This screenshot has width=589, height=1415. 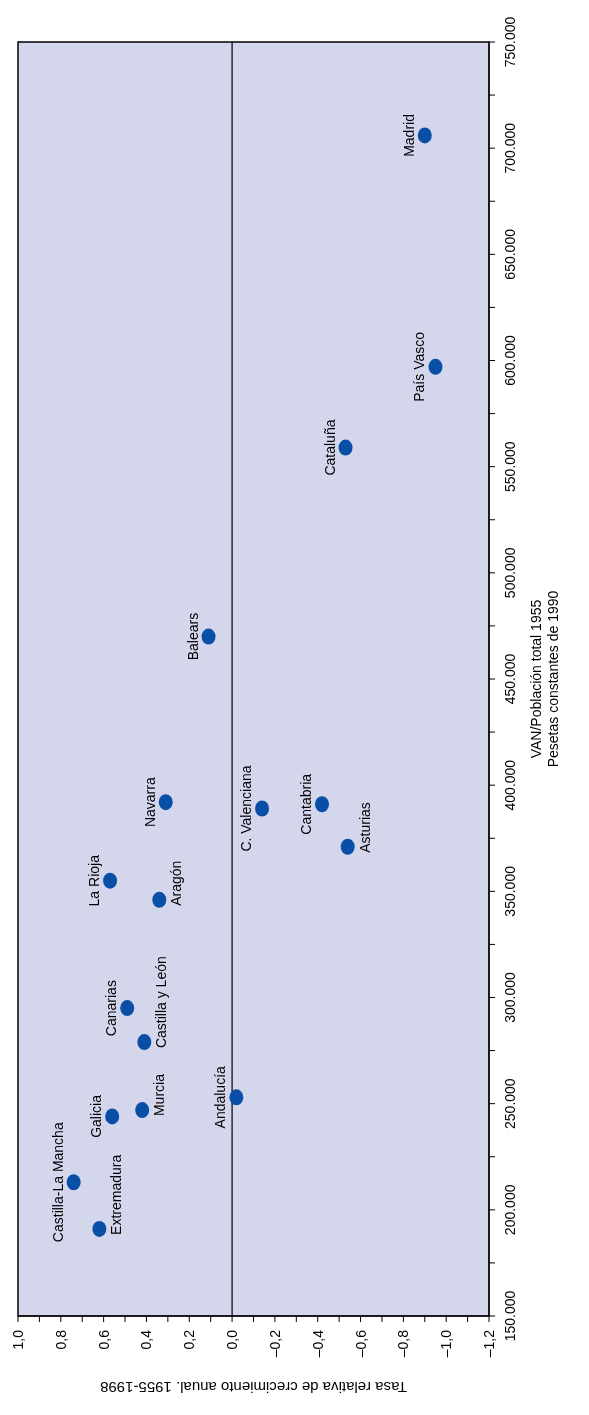 I want to click on x-tick-label: 0,0, so click(x=232, y=1339).